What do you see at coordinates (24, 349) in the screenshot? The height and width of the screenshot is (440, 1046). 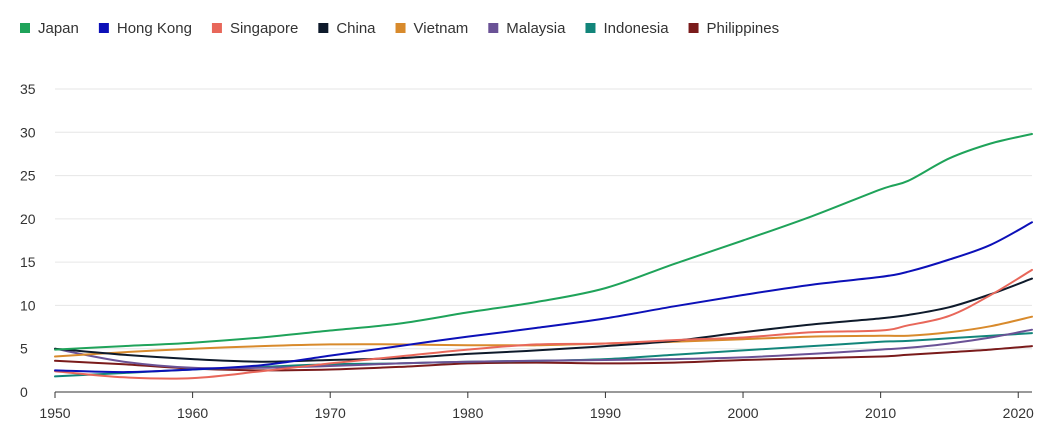 I see `y-tick-label: 5` at bounding box center [24, 349].